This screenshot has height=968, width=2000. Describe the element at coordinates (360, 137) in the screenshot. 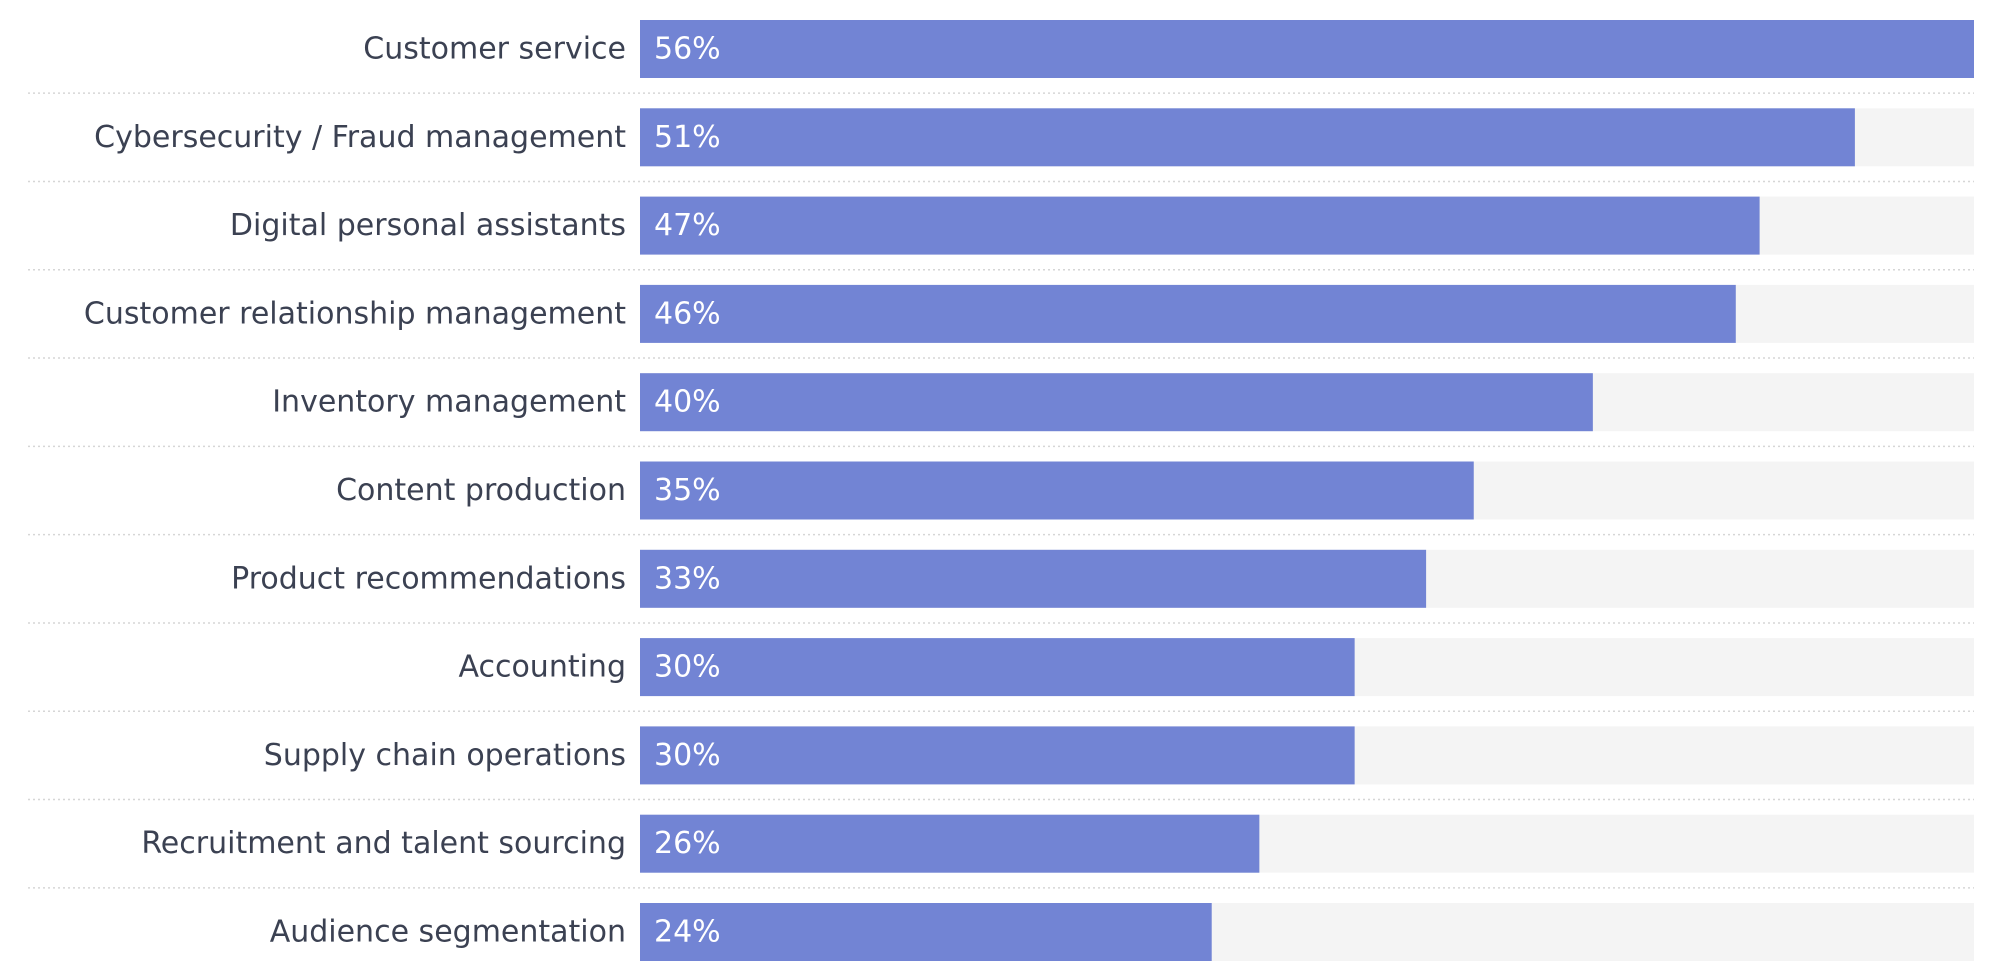

I see `category-label: Cybersecurity / Fraud management` at that location.